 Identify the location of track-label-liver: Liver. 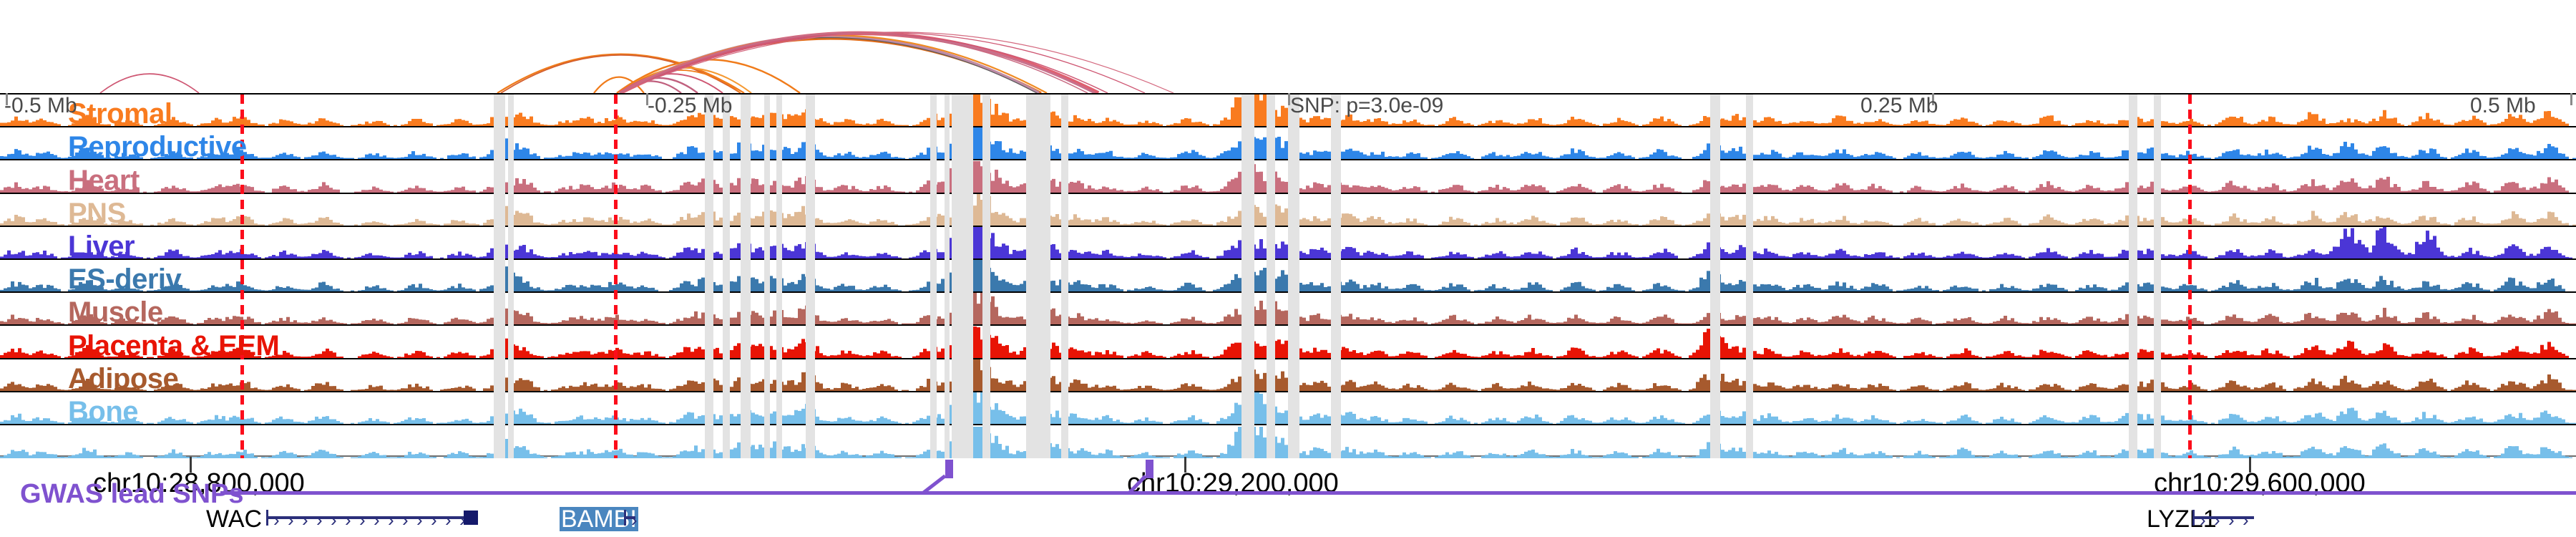
(101, 245).